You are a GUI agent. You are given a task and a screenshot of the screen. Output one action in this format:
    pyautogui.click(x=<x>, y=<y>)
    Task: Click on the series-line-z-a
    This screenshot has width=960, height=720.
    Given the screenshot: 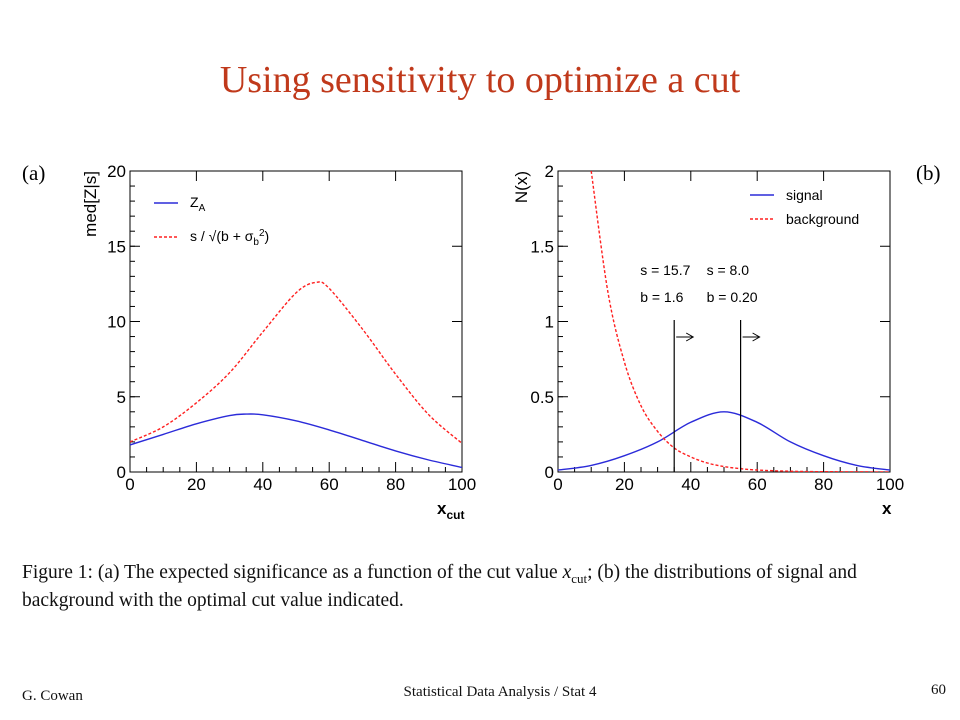 What is the action you would take?
    pyautogui.click(x=296, y=441)
    